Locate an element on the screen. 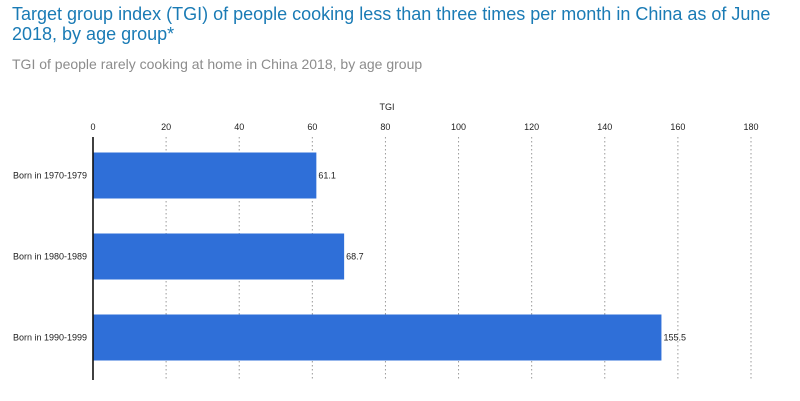 The height and width of the screenshot is (401, 800). category-label: Born in 1990-1999 is located at coordinates (50, 338).